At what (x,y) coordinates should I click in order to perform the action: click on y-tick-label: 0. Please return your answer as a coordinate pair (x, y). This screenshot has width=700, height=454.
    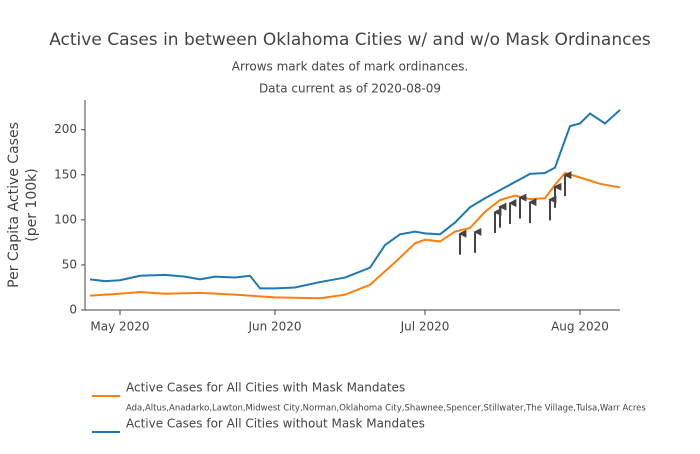
    Looking at the image, I should click on (73, 310).